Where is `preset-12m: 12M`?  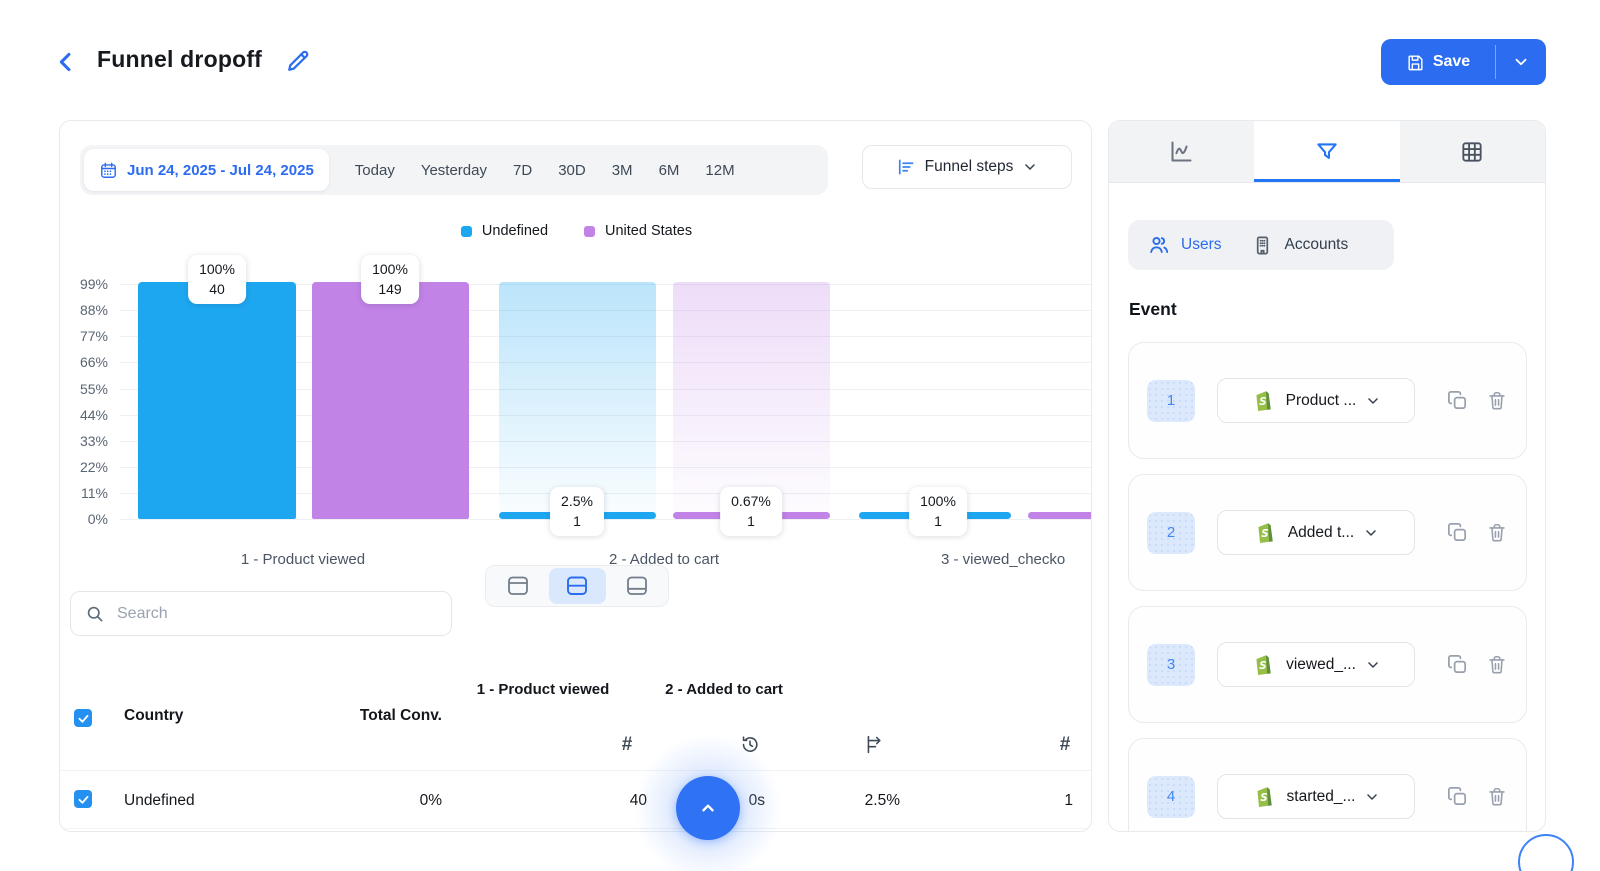 preset-12m: 12M is located at coordinates (720, 170).